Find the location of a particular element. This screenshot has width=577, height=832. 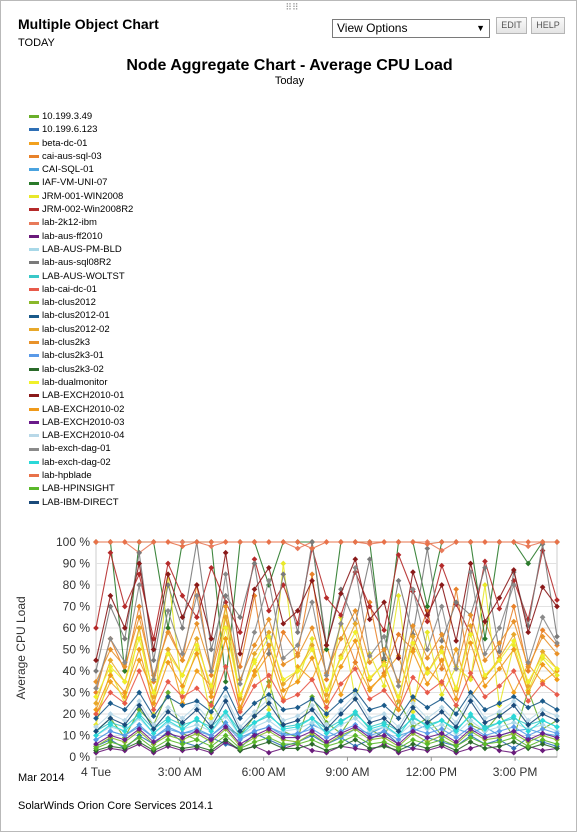

legend-item: 10.199.6.123 is located at coordinates (81, 129).